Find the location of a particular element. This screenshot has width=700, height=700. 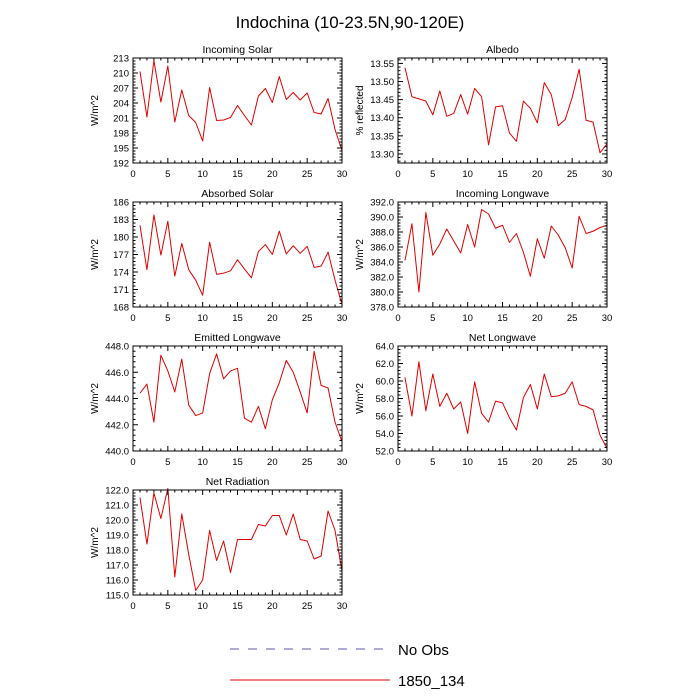

emitted-longwave-series-line is located at coordinates (241, 396).